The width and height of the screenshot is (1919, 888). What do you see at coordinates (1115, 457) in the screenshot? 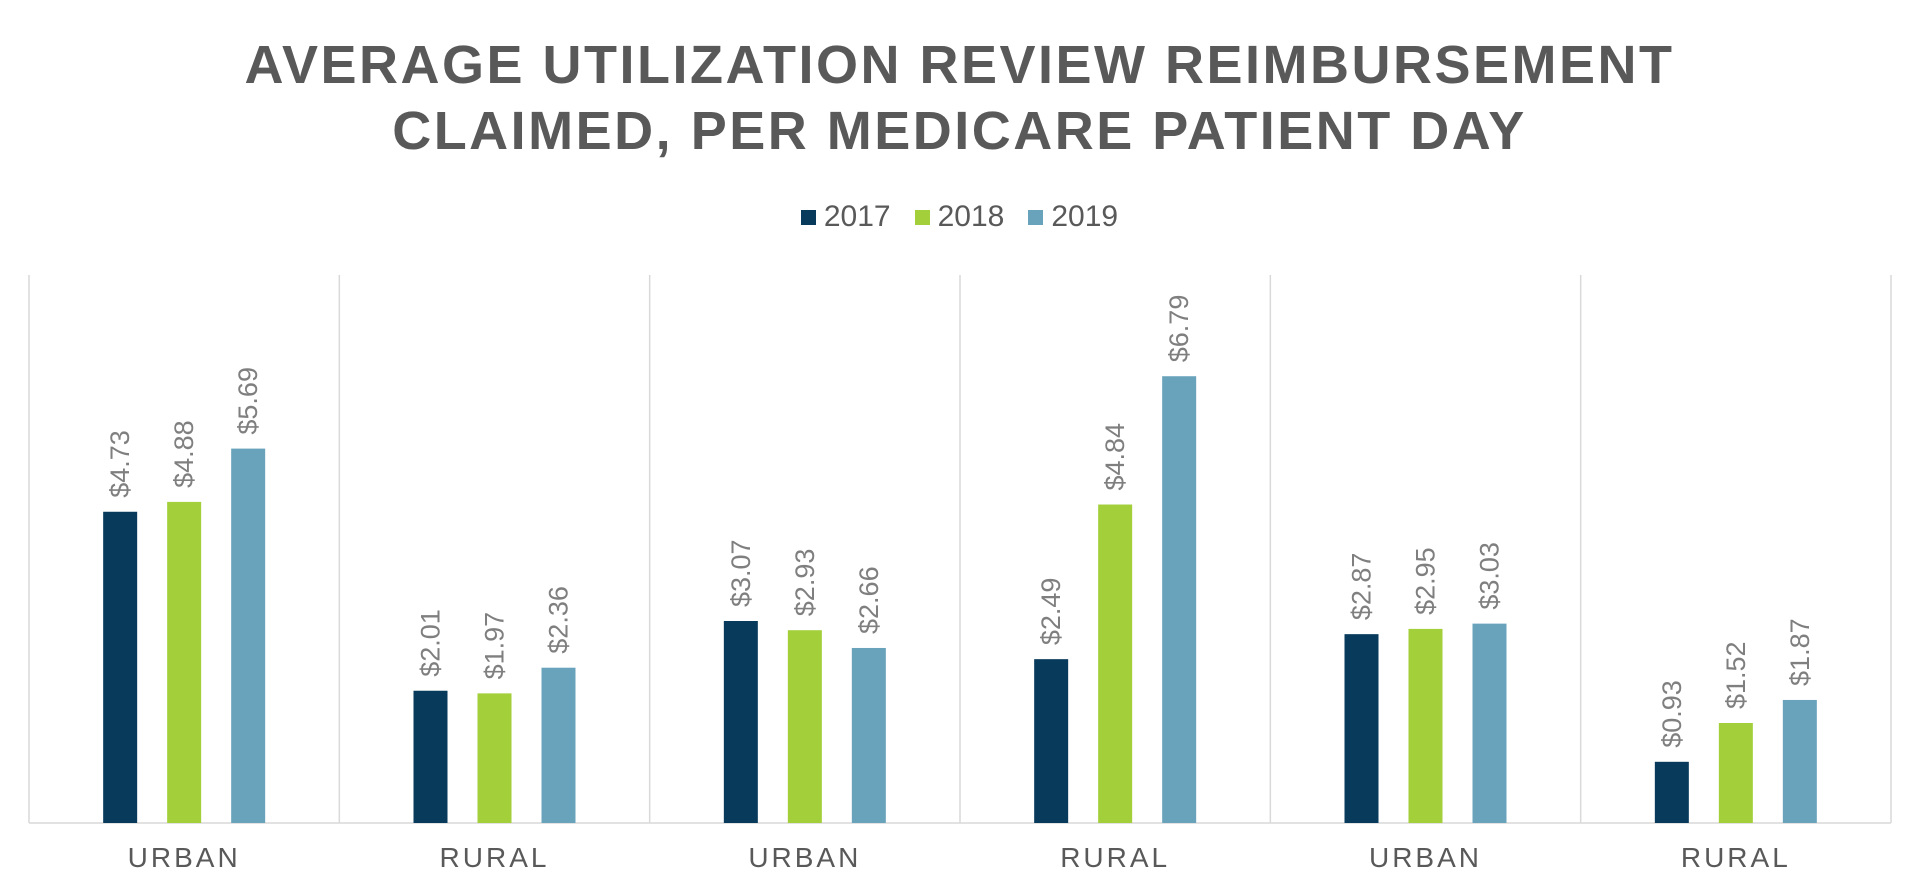
I see `data-label-2018-4: $4.84` at bounding box center [1115, 457].